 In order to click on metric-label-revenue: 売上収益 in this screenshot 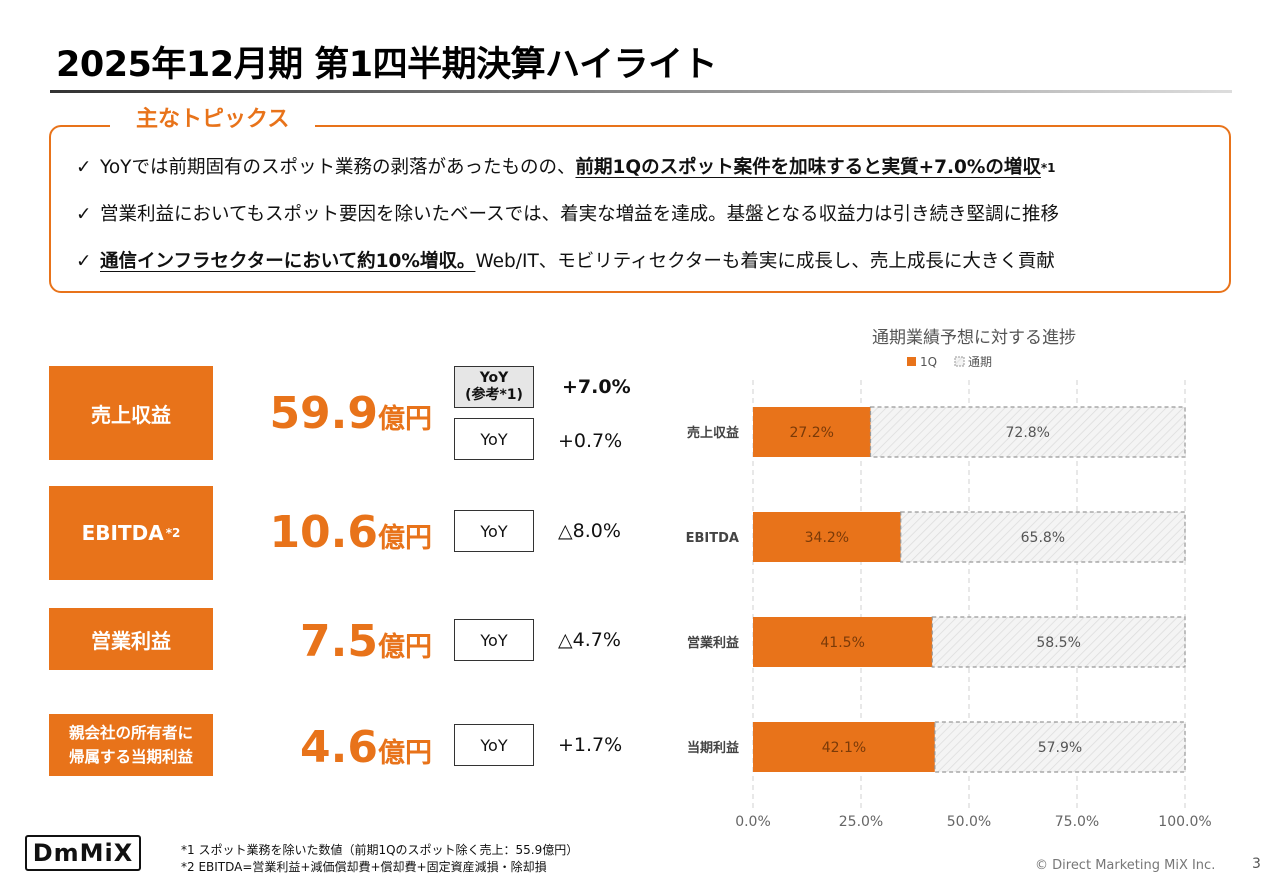, I will do `click(131, 413)`.